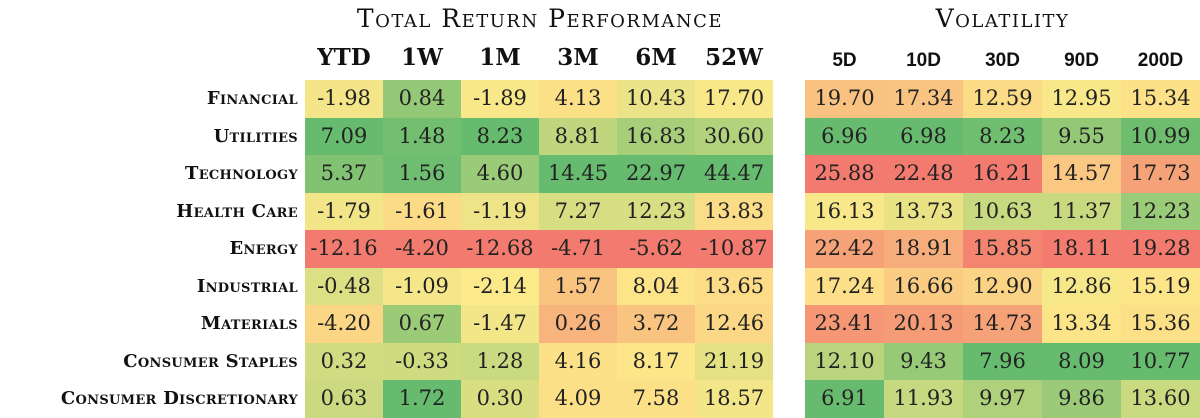  I want to click on volatility-value-cell: 8.09, so click(1081, 361).